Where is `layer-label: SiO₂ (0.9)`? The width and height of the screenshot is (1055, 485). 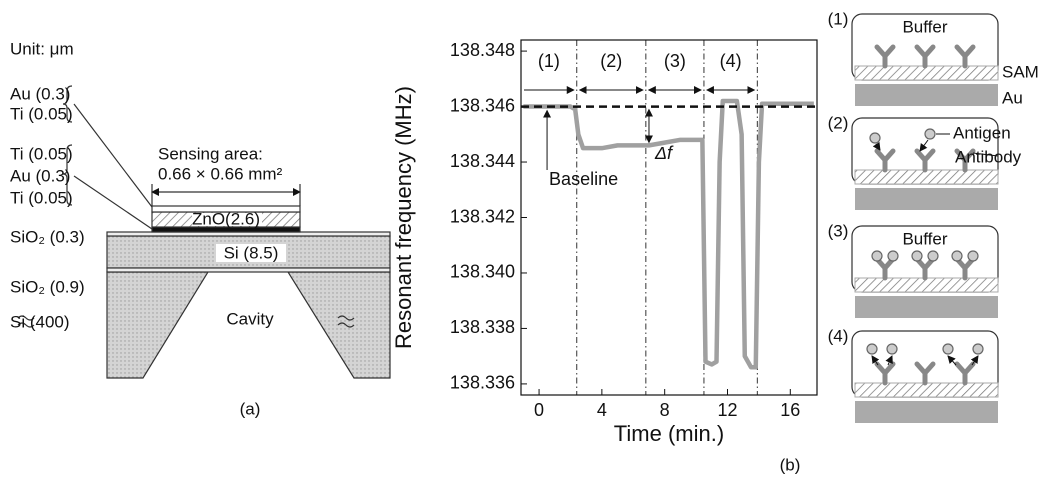
layer-label: SiO₂ (0.9) is located at coordinates (47, 286).